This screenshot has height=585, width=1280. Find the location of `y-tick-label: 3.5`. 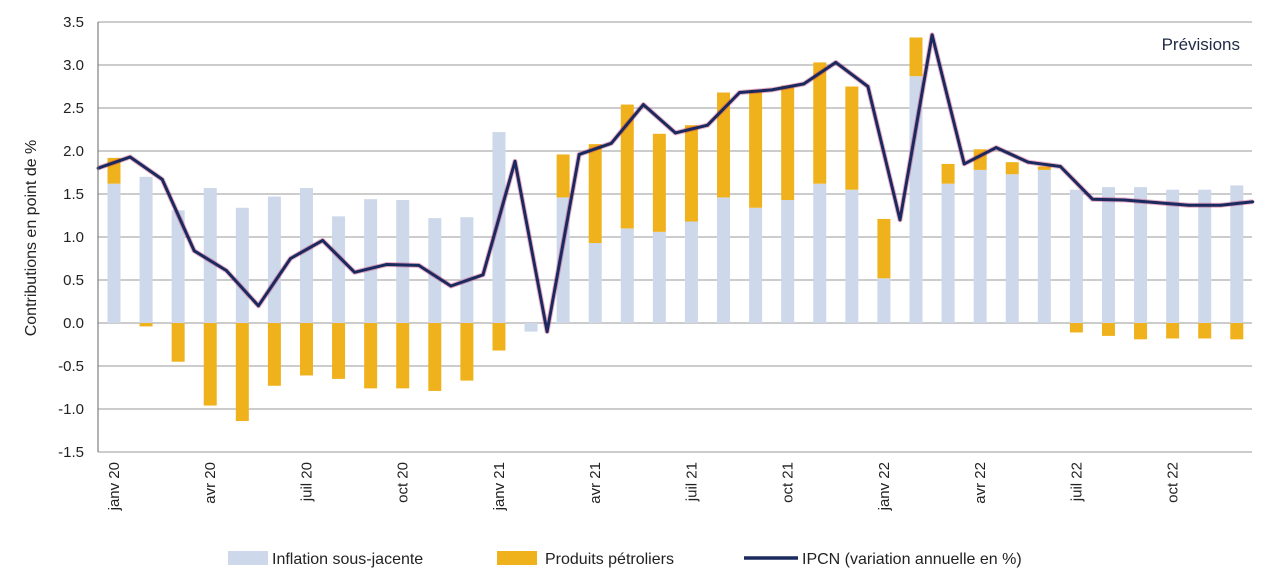

y-tick-label: 3.5 is located at coordinates (73, 22).